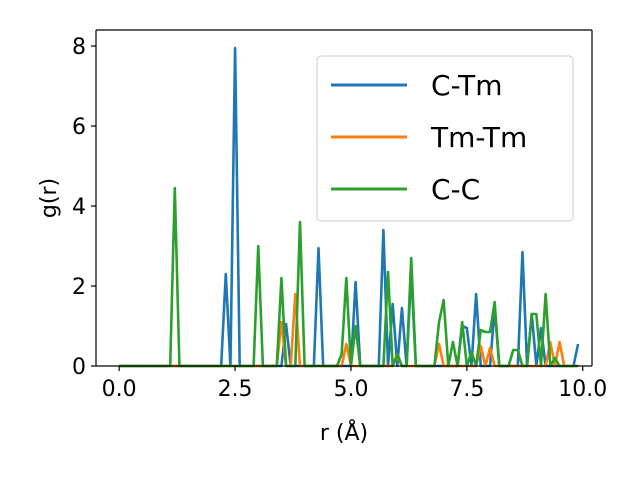 This screenshot has height=480, width=640. I want to click on legend-label: C-Tm, so click(466, 85).